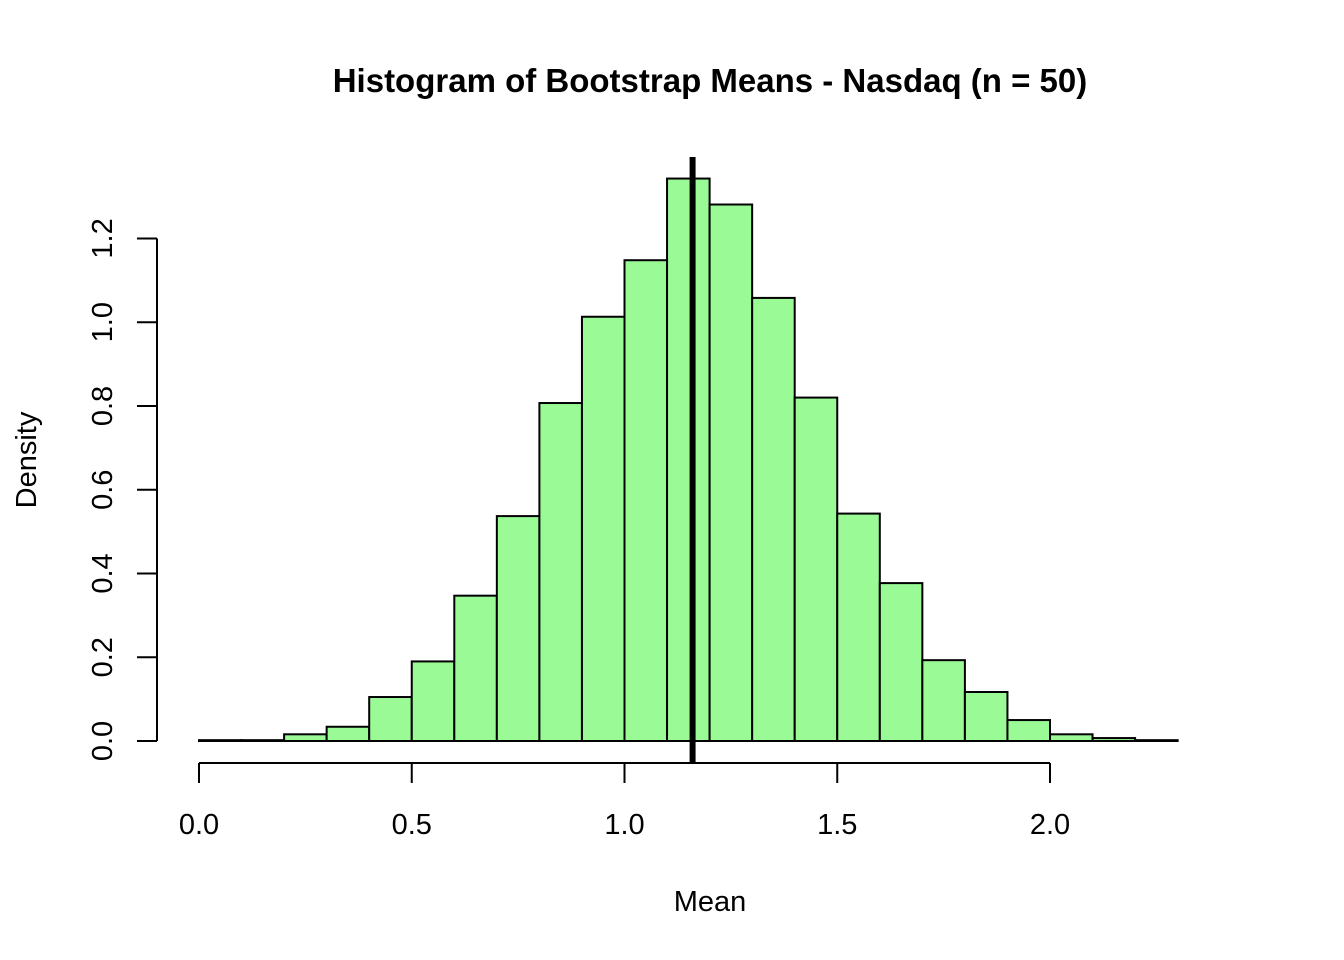  Describe the element at coordinates (122, 489) in the screenshot. I see `y-axis: 0.0 0.2 0.4 0.6 0.8 1.0 1.2` at that location.